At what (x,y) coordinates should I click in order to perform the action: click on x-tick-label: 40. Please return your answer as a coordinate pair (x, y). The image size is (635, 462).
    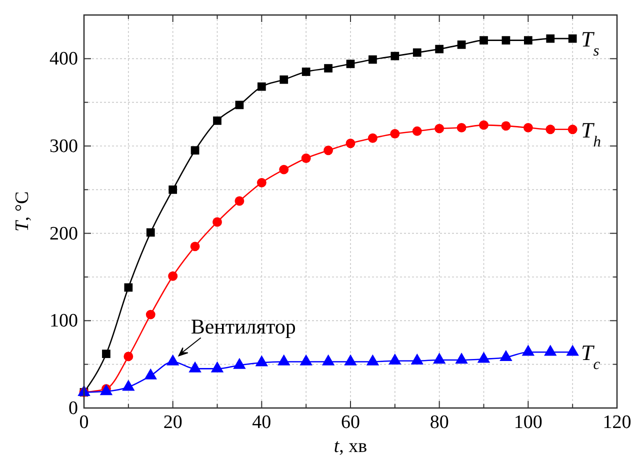
    Looking at the image, I should click on (262, 422).